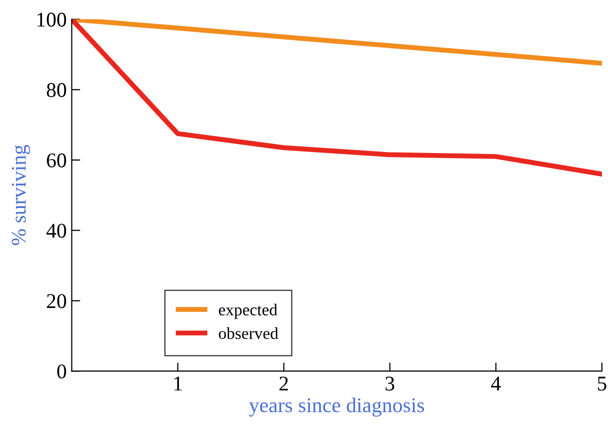 The image size is (608, 429). What do you see at coordinates (56, 301) in the screenshot?
I see `y-tick-label: 20` at bounding box center [56, 301].